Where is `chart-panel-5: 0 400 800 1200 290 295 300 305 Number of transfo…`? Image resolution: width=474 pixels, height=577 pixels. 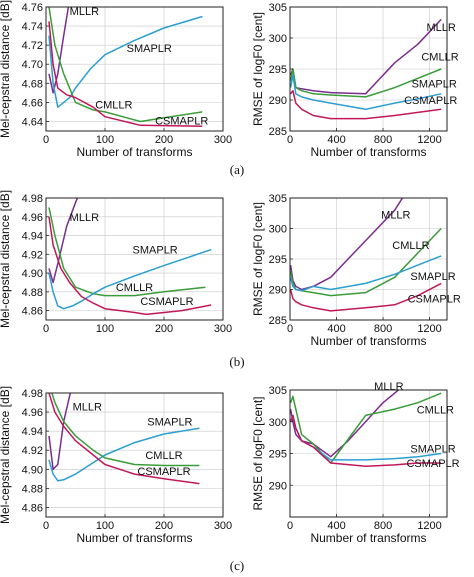
chart-panel-5: 0 400 800 1200 290 295 300 305 Number of transfo… is located at coordinates (355, 463).